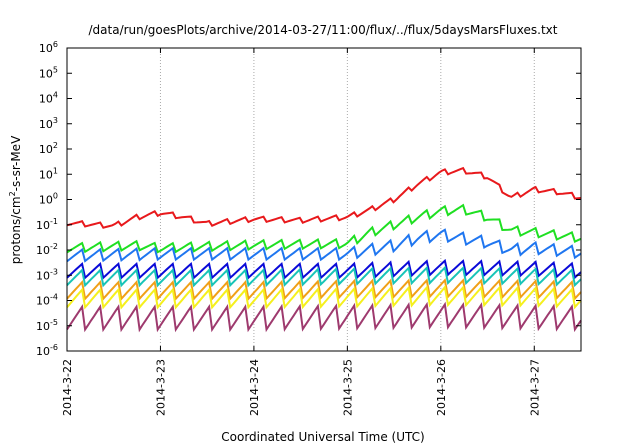 The height and width of the screenshot is (448, 640). I want to click on y-tick-exp: -1, so click(54, 221).